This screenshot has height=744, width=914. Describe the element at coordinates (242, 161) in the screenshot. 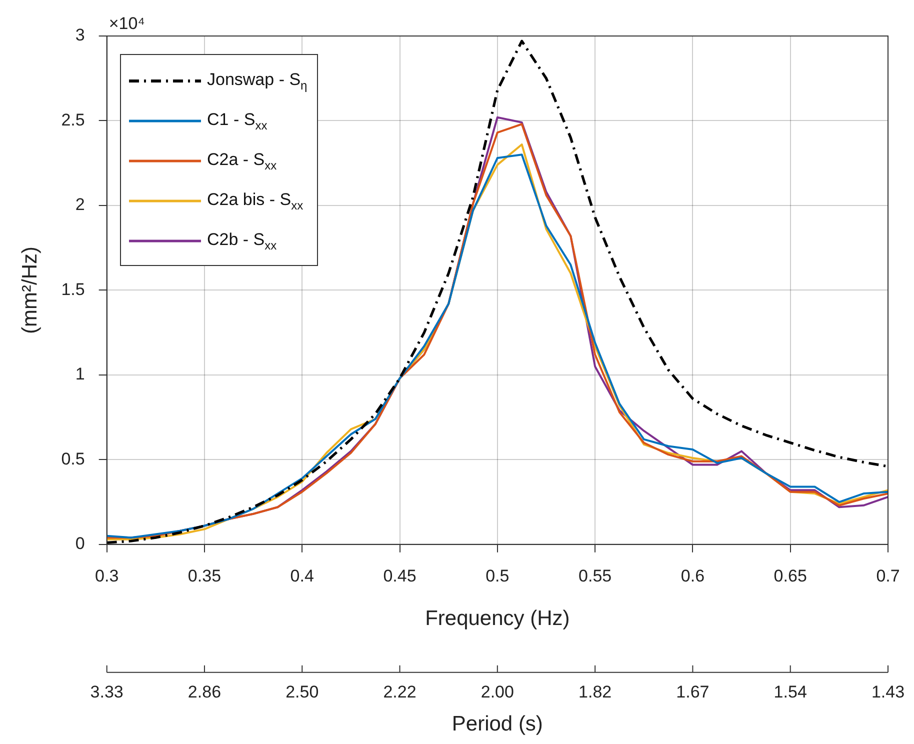

I see `legend-label: C2a - S$_{xx}$` at that location.